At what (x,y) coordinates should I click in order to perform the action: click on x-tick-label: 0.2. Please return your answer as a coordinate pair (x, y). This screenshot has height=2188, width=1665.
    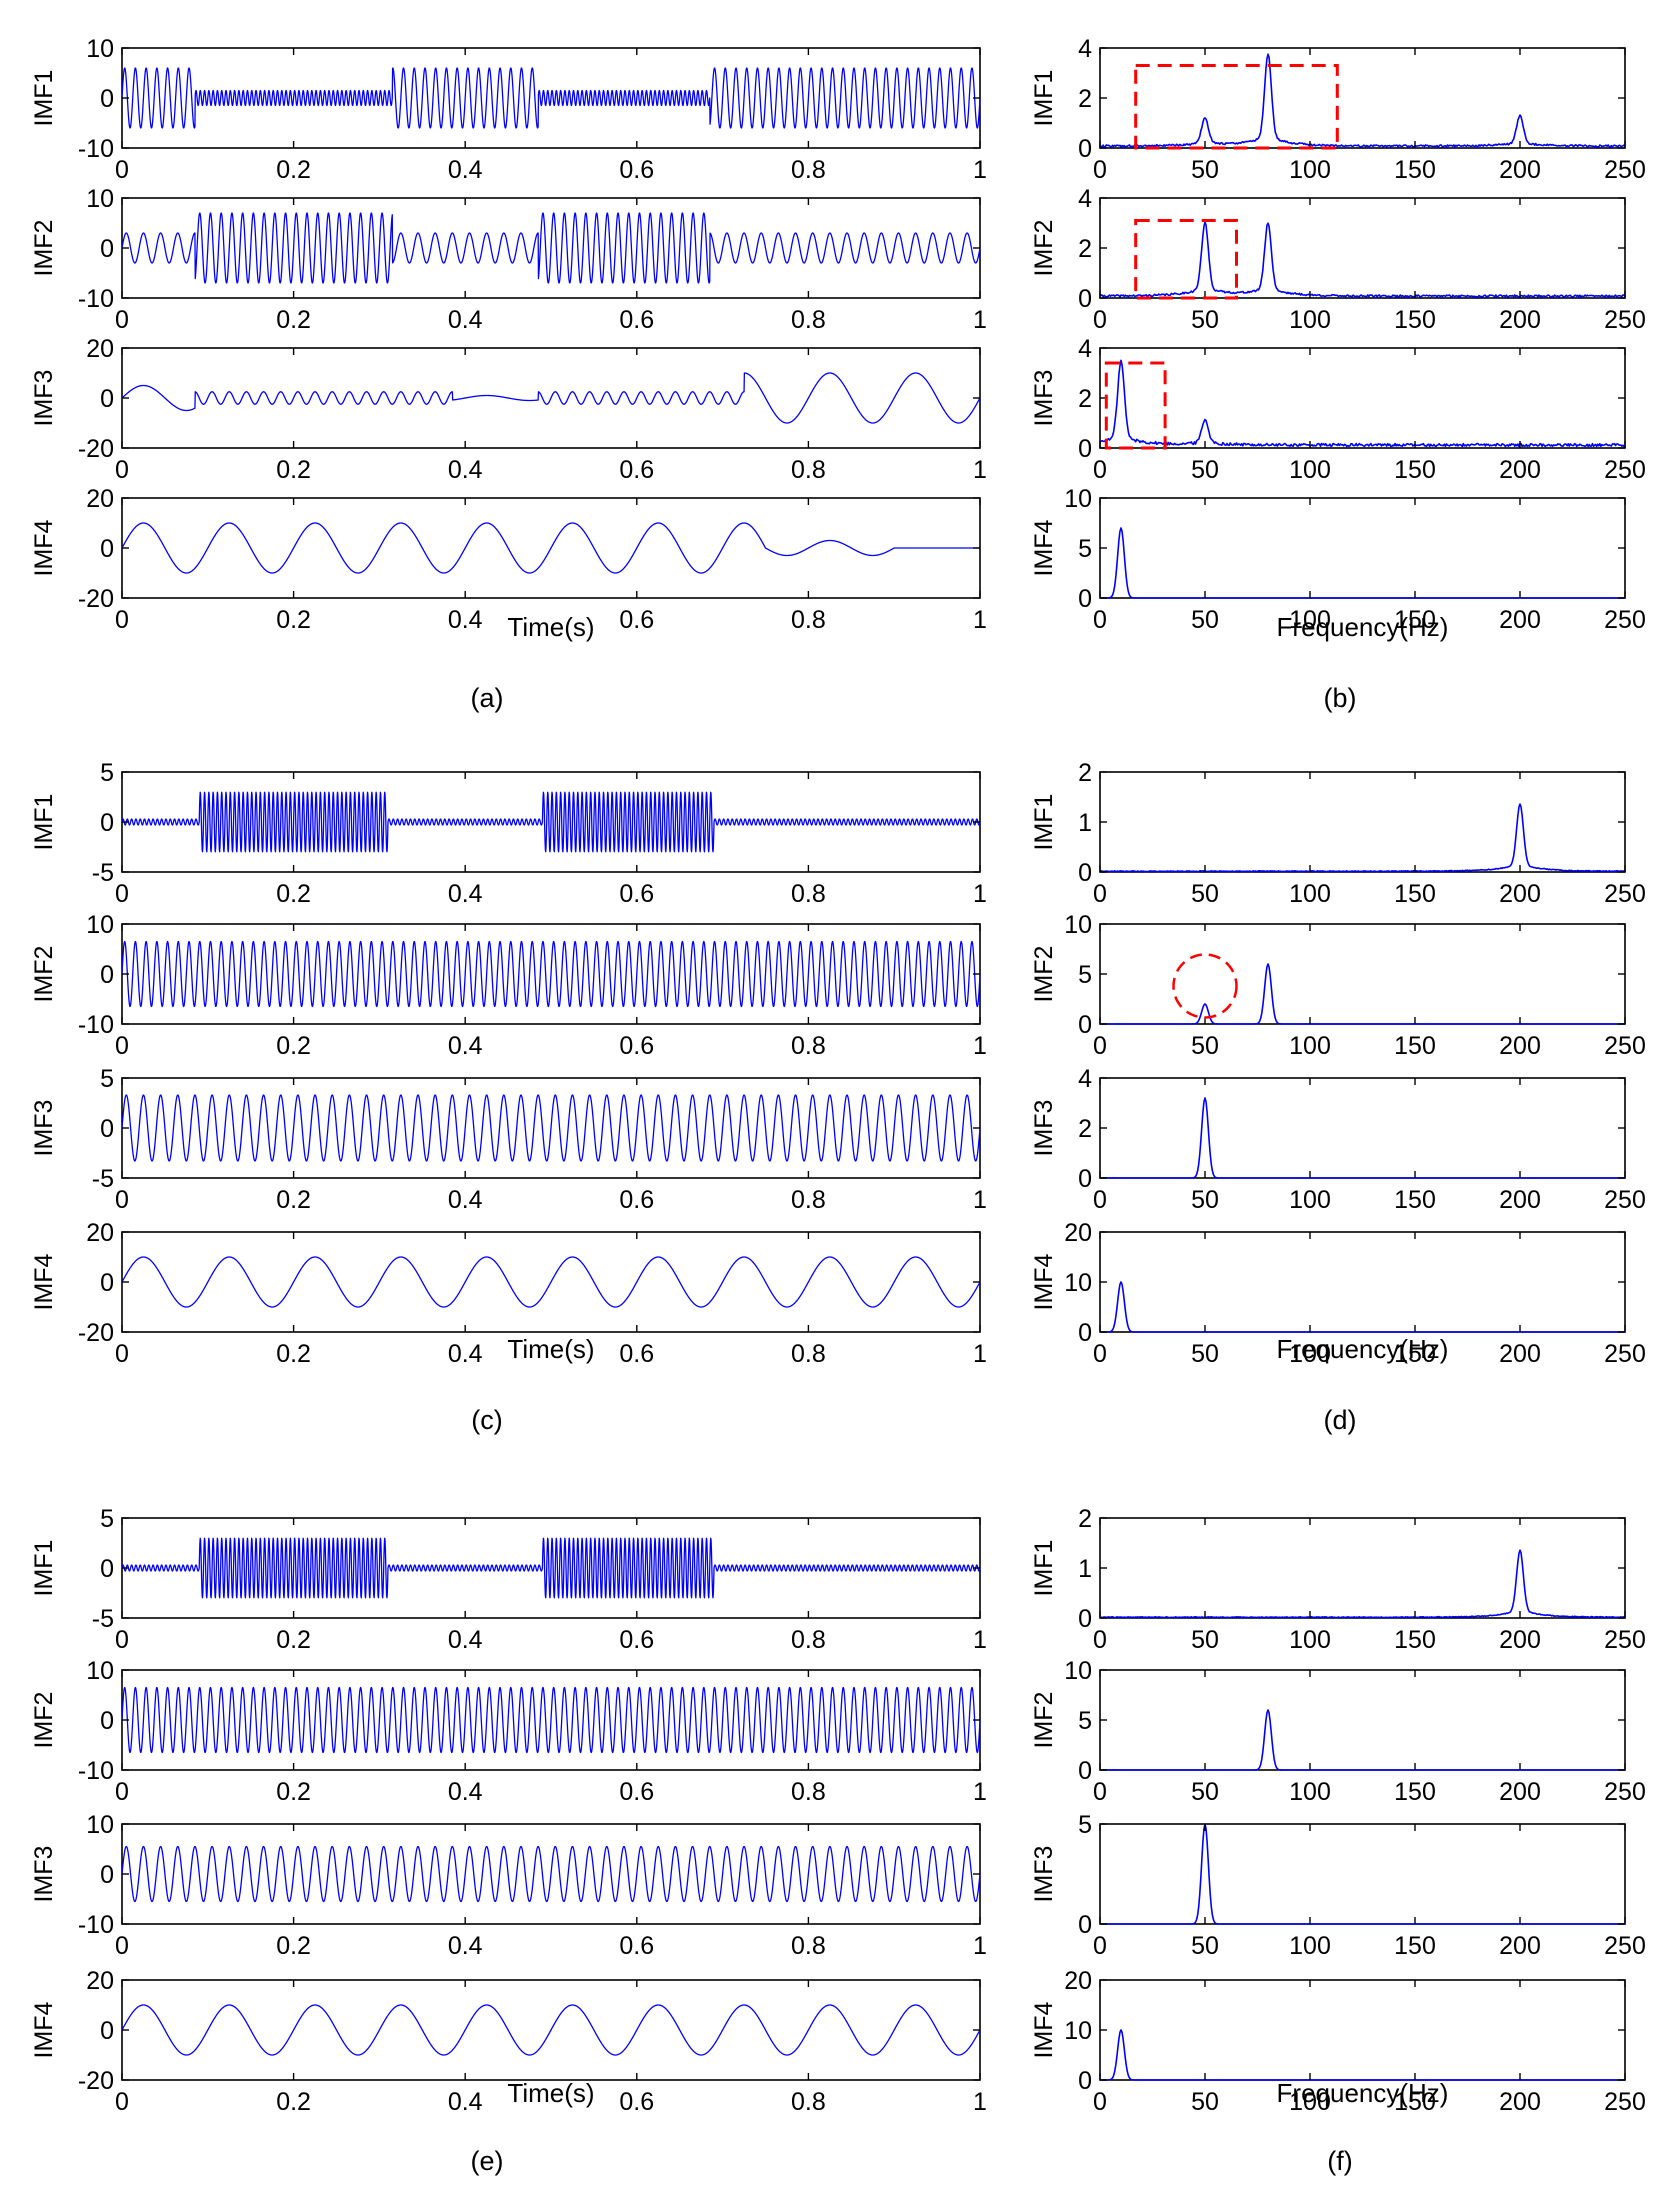
    Looking at the image, I should click on (293, 894).